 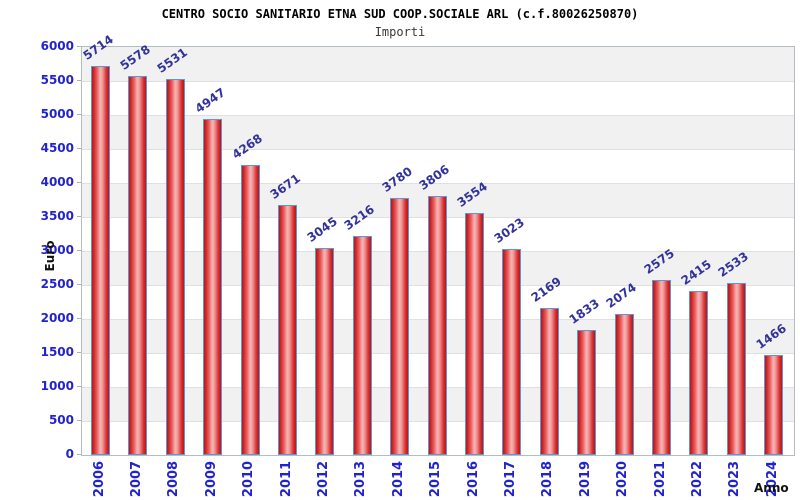 What do you see at coordinates (61, 420) in the screenshot?
I see `y-tick-label: 500` at bounding box center [61, 420].